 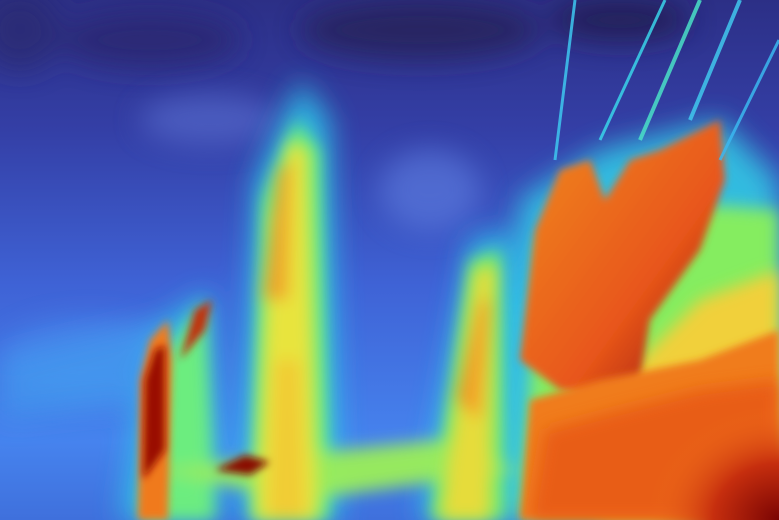 I want to click on background-dark-patches, so click(x=345, y=35).